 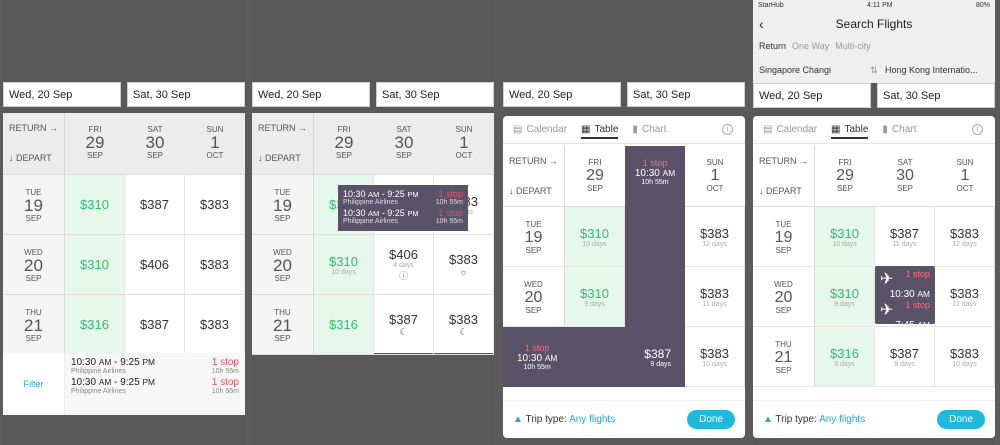 What do you see at coordinates (373, 94) in the screenshot?
I see `date-bar: Wed, 20 Sep Sat, 30 Sep` at bounding box center [373, 94].